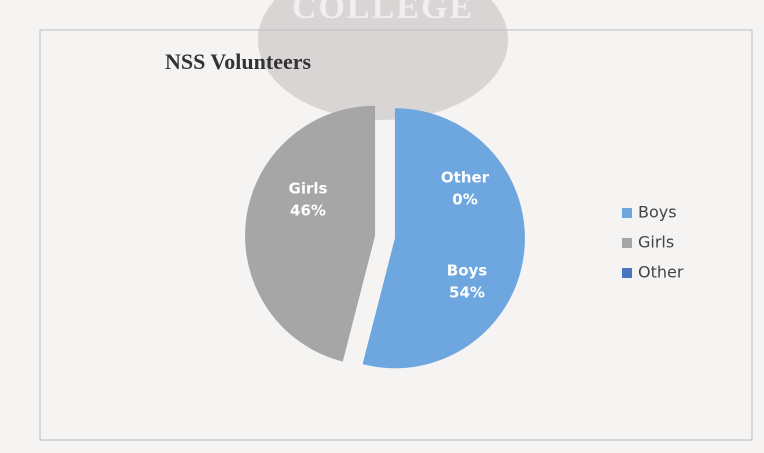 The image size is (764, 453). Describe the element at coordinates (308, 189) in the screenshot. I see `data-label-name: Girls` at that location.